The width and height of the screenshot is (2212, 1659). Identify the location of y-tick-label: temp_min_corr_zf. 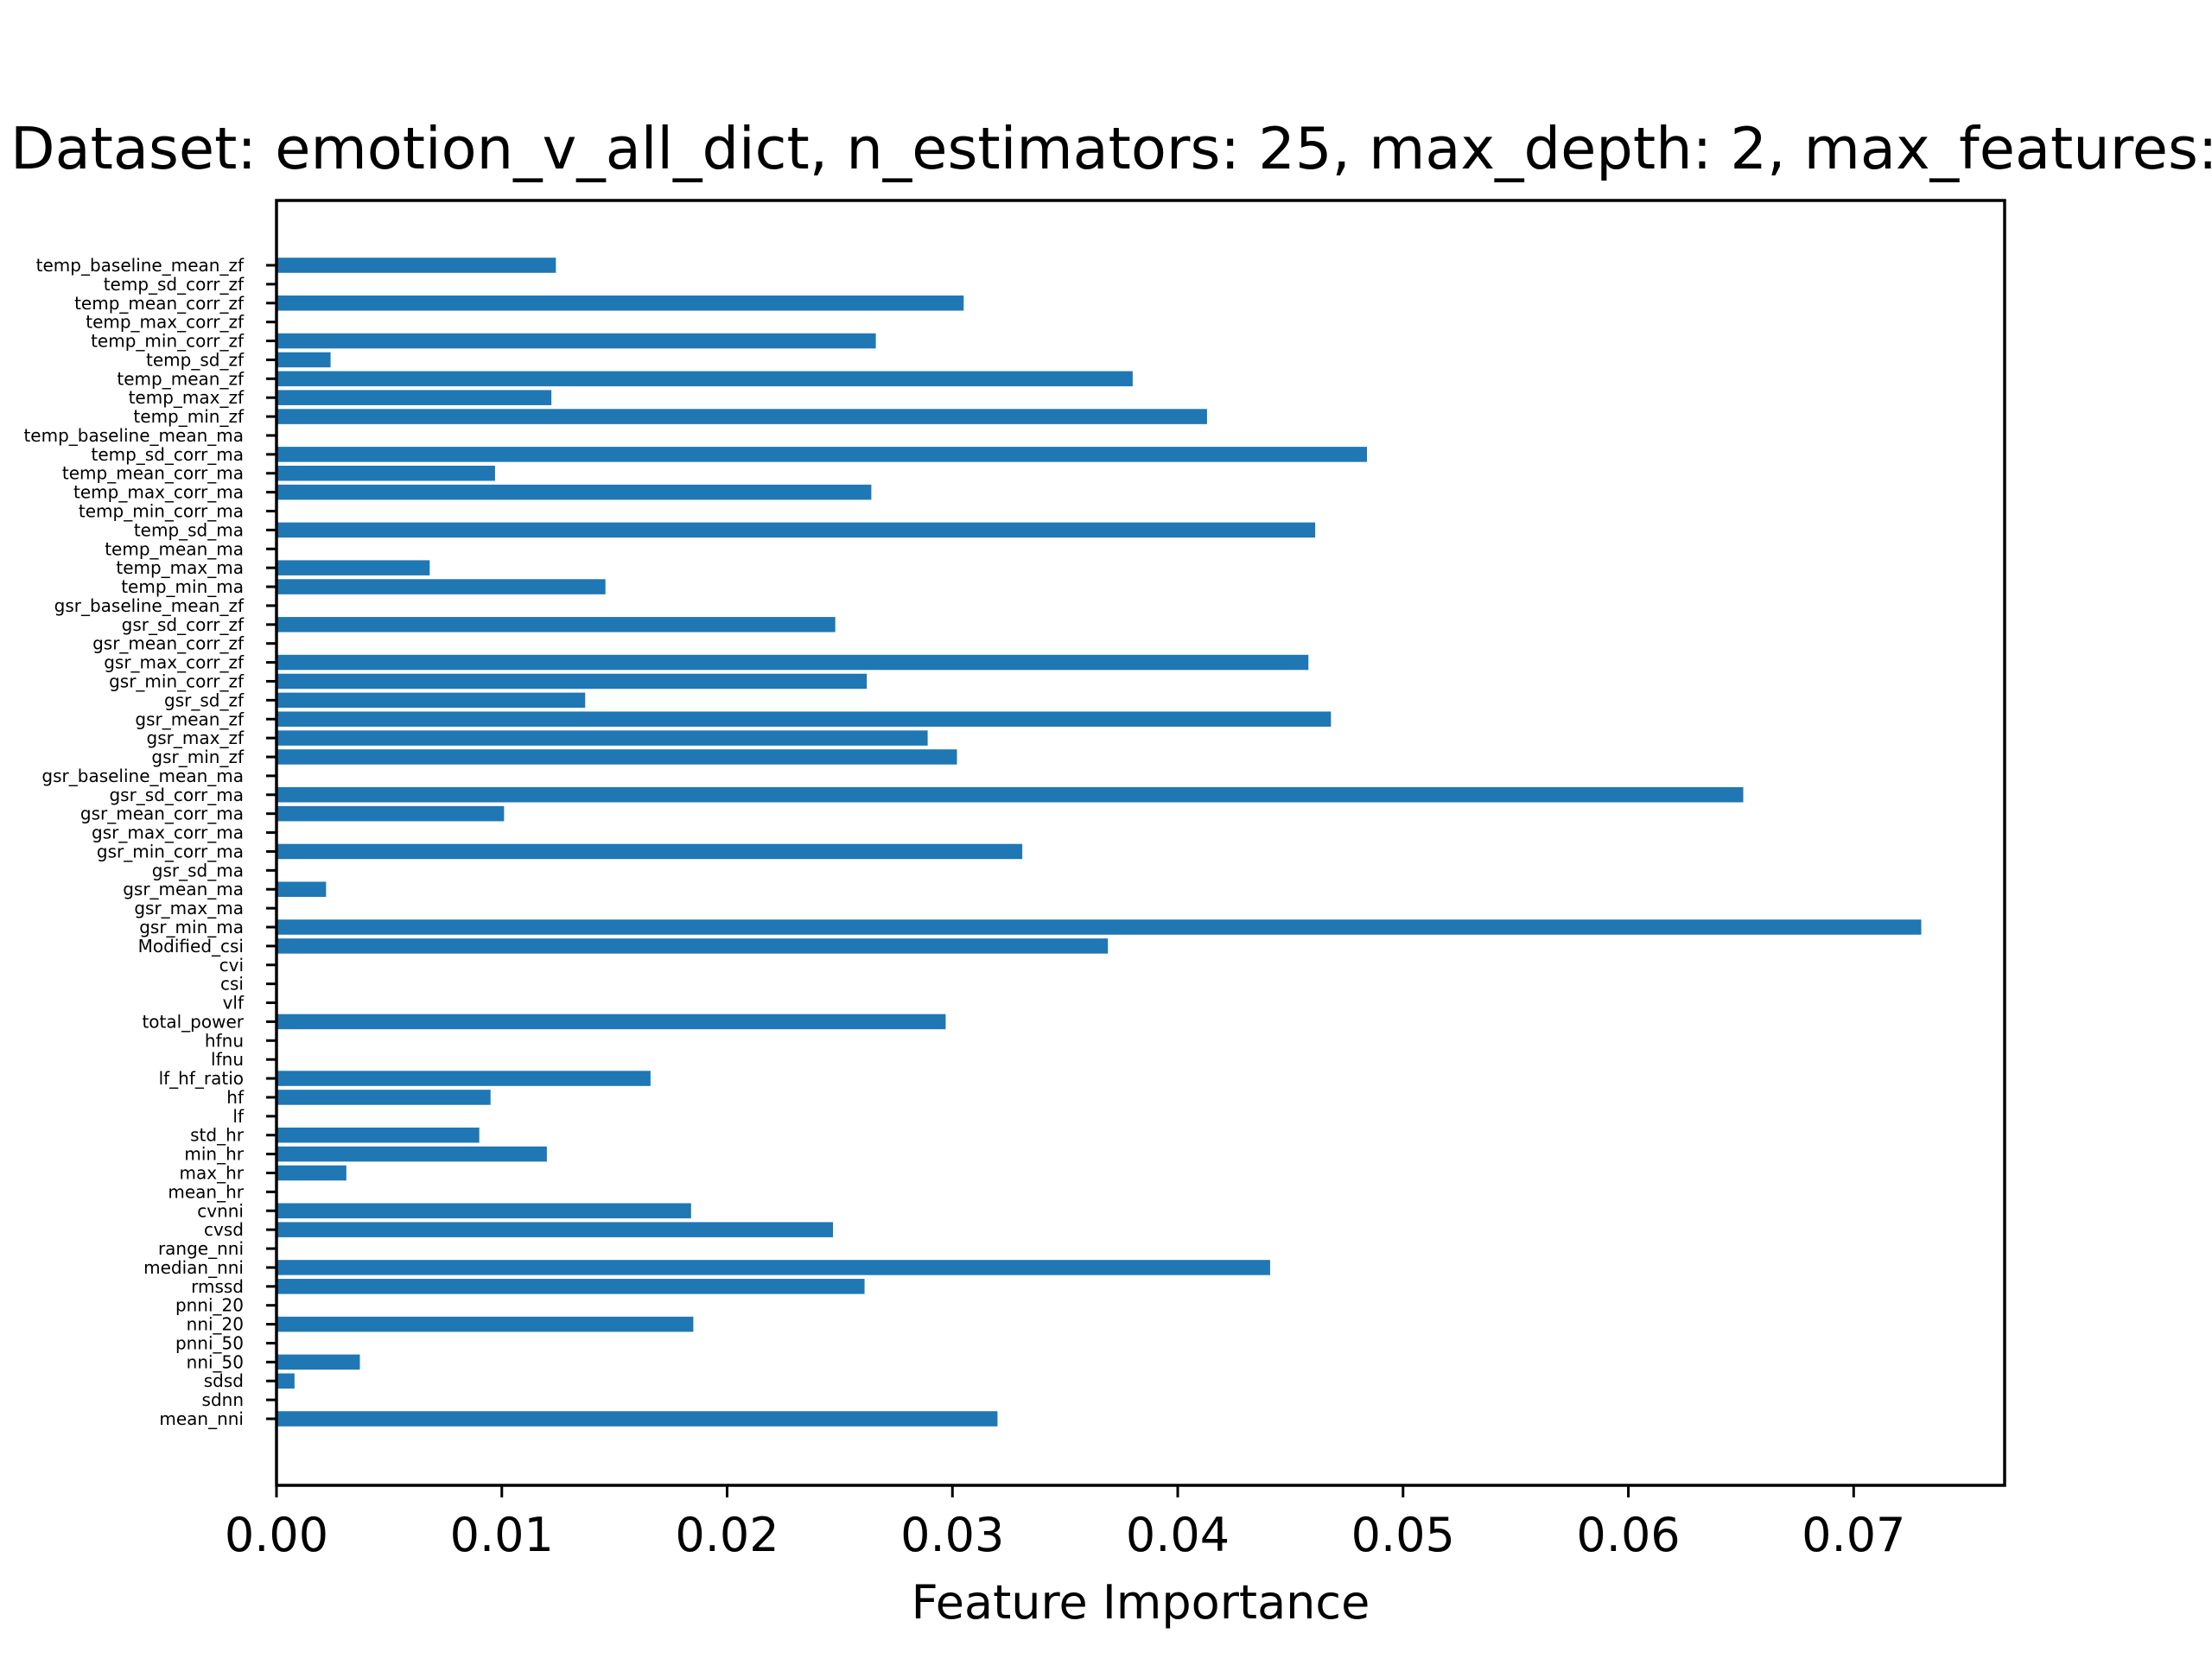
(168, 341).